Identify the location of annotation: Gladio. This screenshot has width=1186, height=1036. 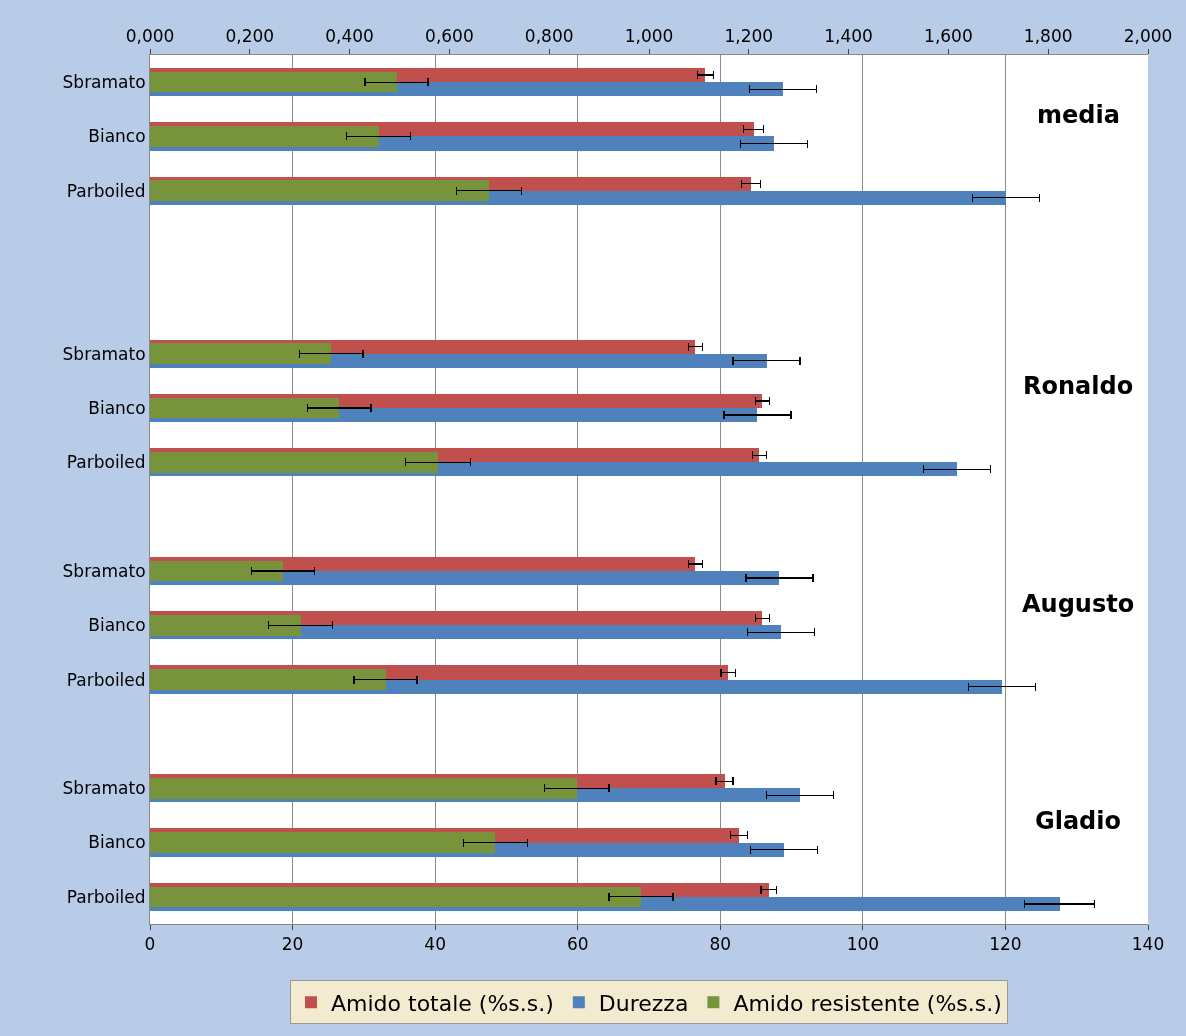
(1078, 821).